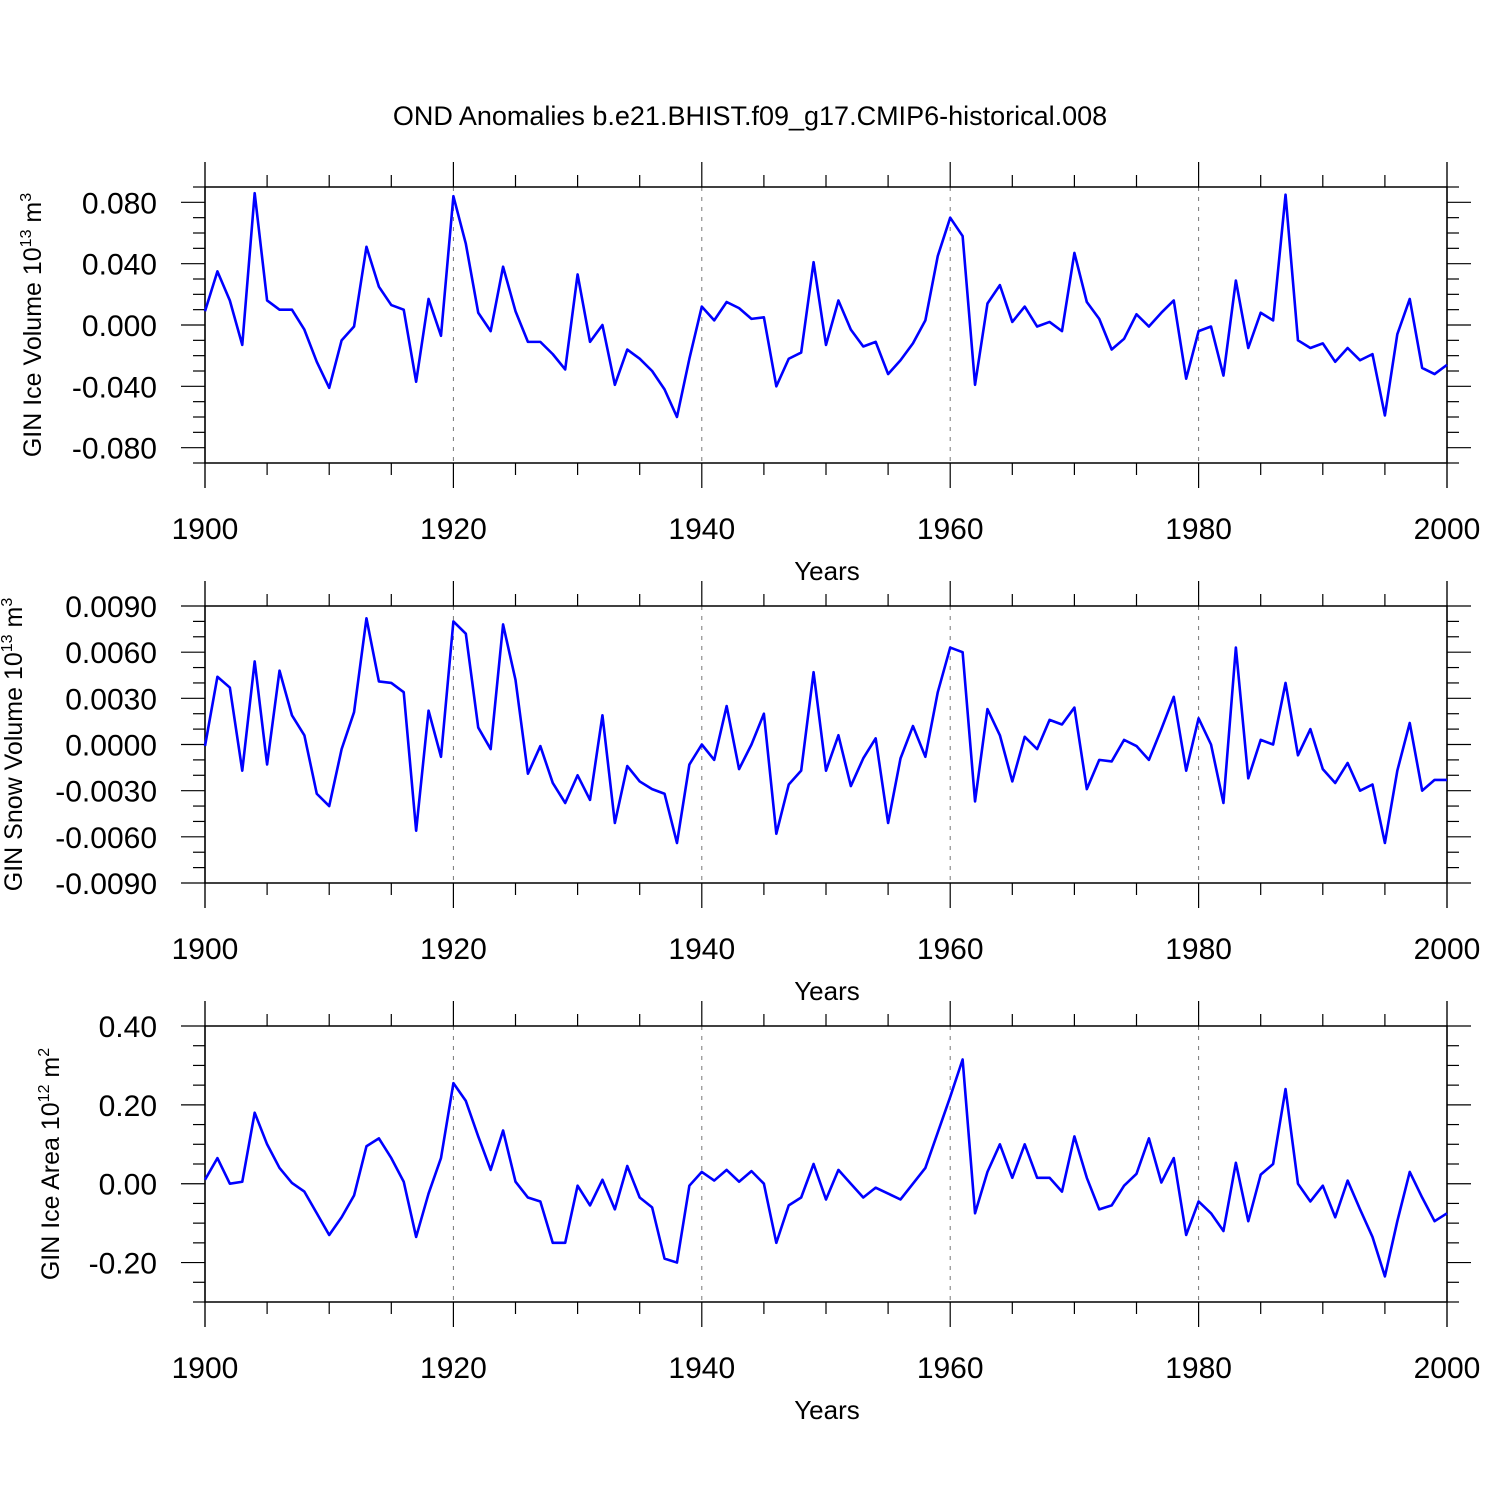 The width and height of the screenshot is (1500, 1500). What do you see at coordinates (106, 884) in the screenshot?
I see `y-tick-label: -0.0090` at bounding box center [106, 884].